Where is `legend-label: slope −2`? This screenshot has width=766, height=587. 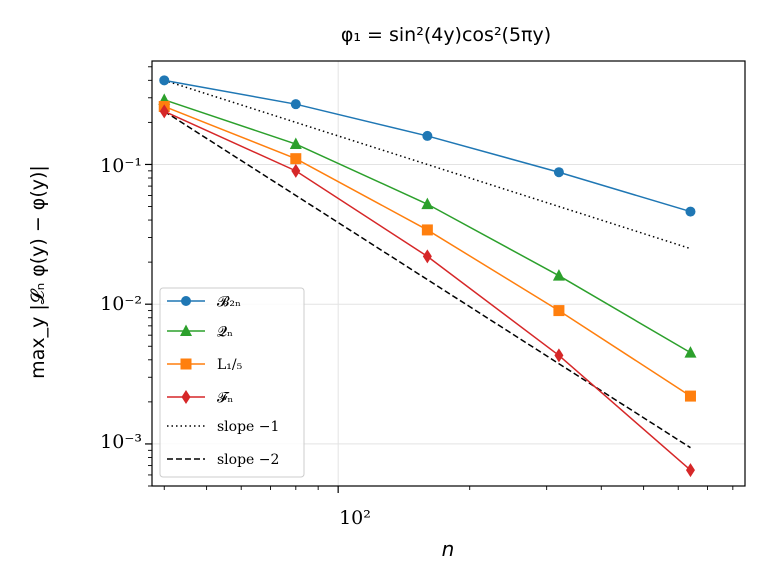
legend-label: slope −2 is located at coordinates (248, 460).